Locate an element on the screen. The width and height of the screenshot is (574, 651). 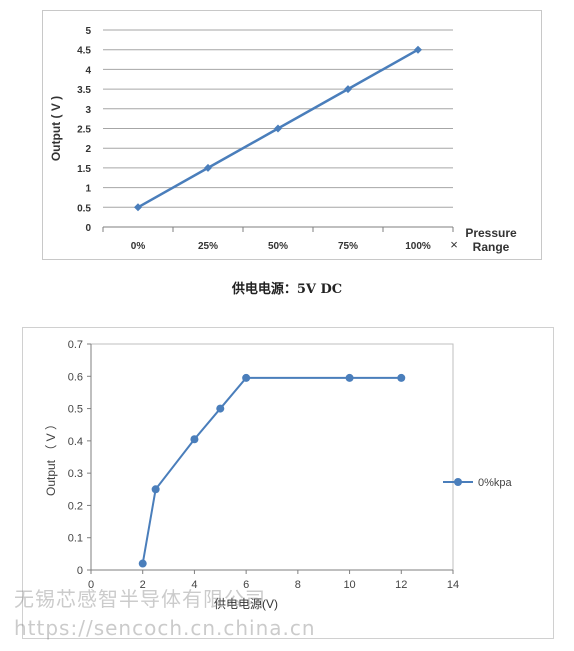
watermark-company: 无锡芯感智半导体有限公司 is located at coordinates (140, 599).